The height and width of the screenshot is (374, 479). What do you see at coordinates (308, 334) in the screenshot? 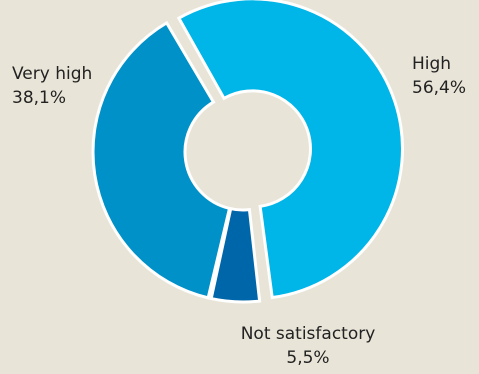
I see `slice-name-not-satisfactory: Not satisfactory` at bounding box center [308, 334].